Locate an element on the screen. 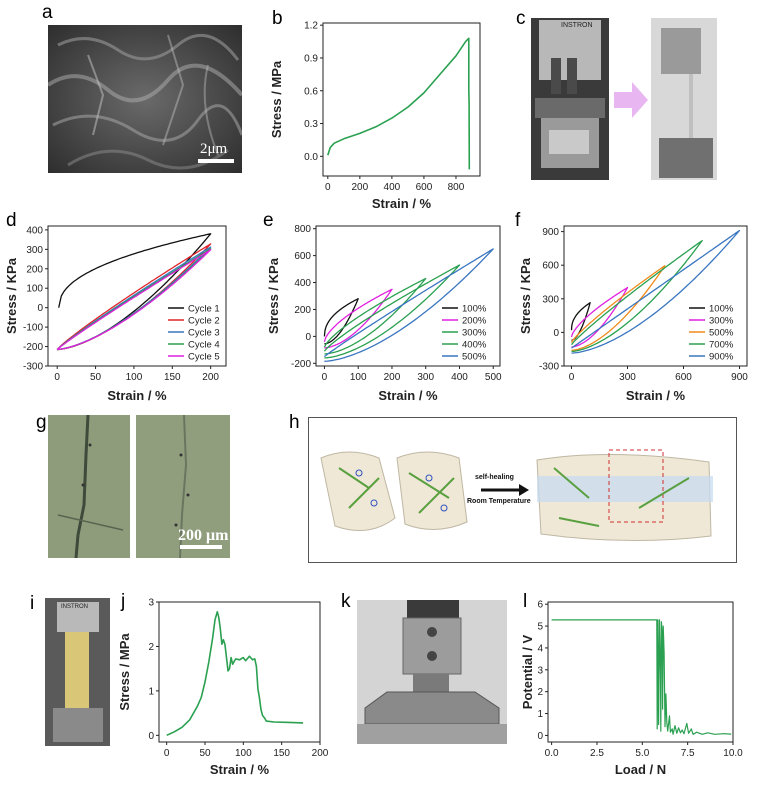 The height and width of the screenshot is (785, 761). legend-label: 100% is located at coordinates (474, 309).